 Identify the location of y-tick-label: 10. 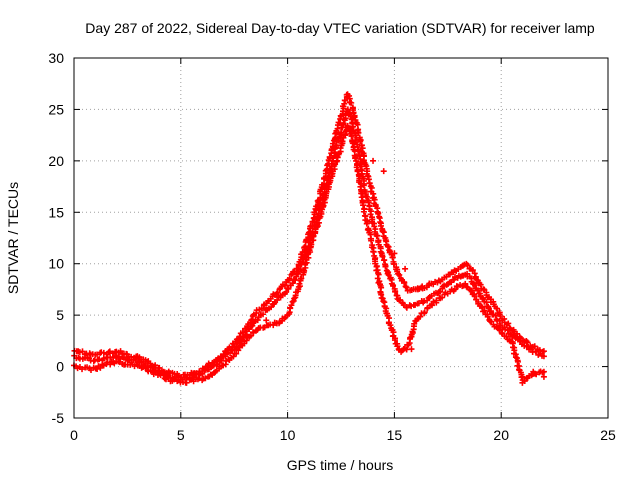
(56, 264).